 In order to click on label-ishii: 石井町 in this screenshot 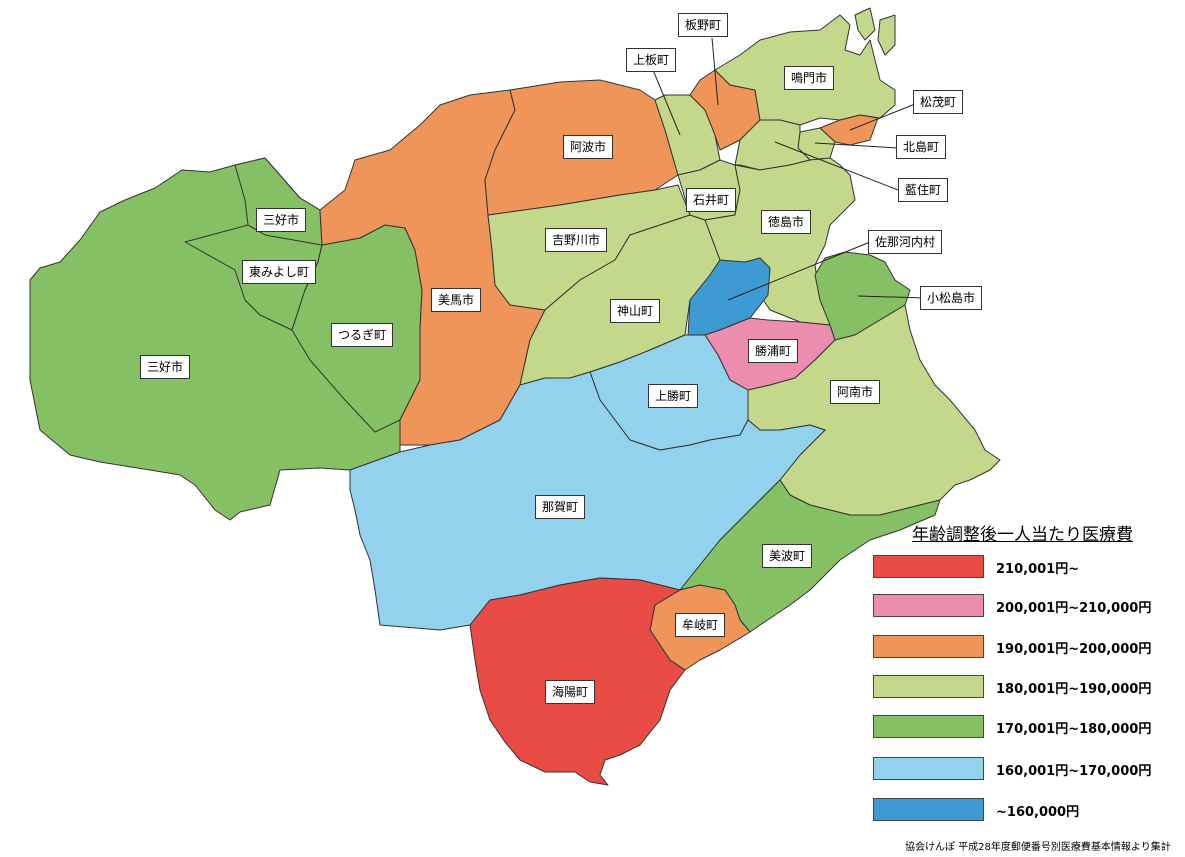, I will do `click(711, 200)`.